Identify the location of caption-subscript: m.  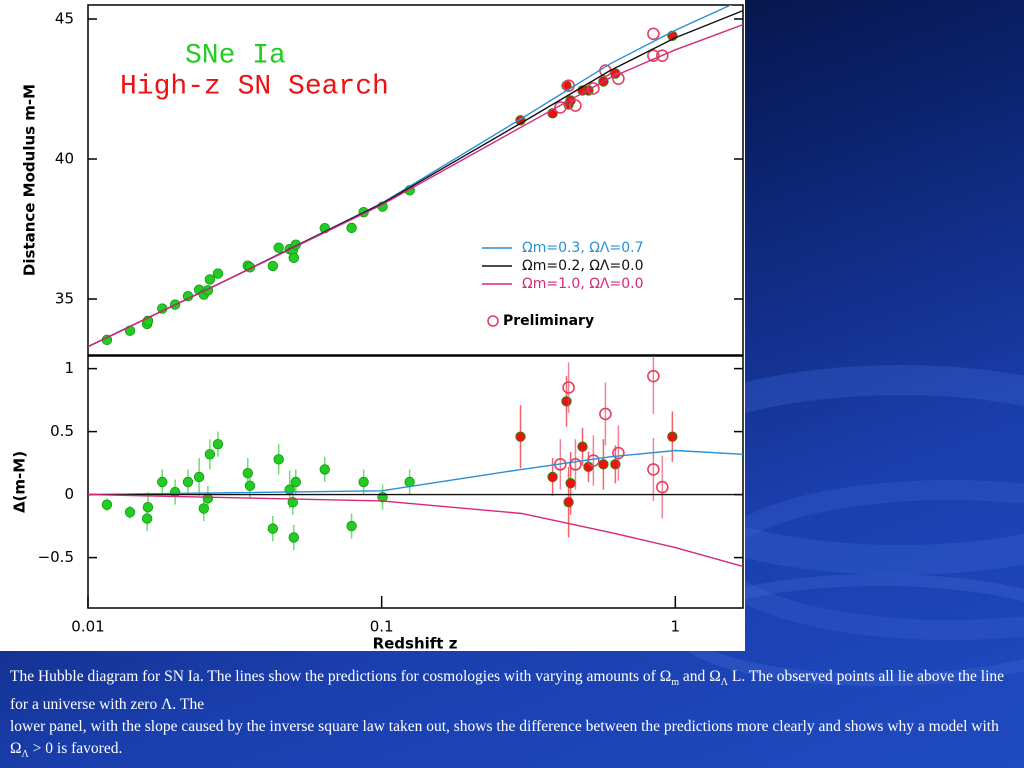
(675, 683).